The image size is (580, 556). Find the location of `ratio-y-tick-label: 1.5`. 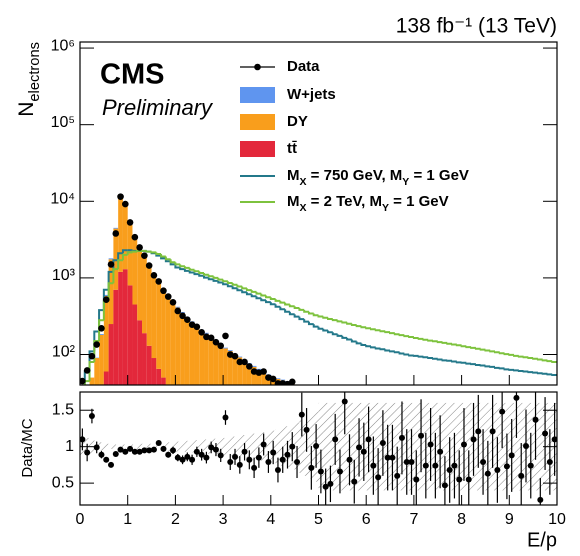

ratio-y-tick-label: 1.5 is located at coordinates (63, 409).